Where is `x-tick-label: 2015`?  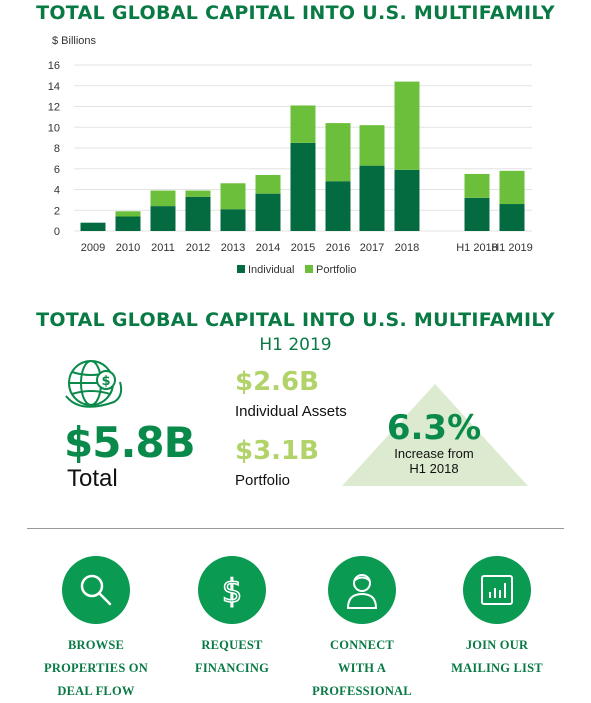 x-tick-label: 2015 is located at coordinates (303, 248).